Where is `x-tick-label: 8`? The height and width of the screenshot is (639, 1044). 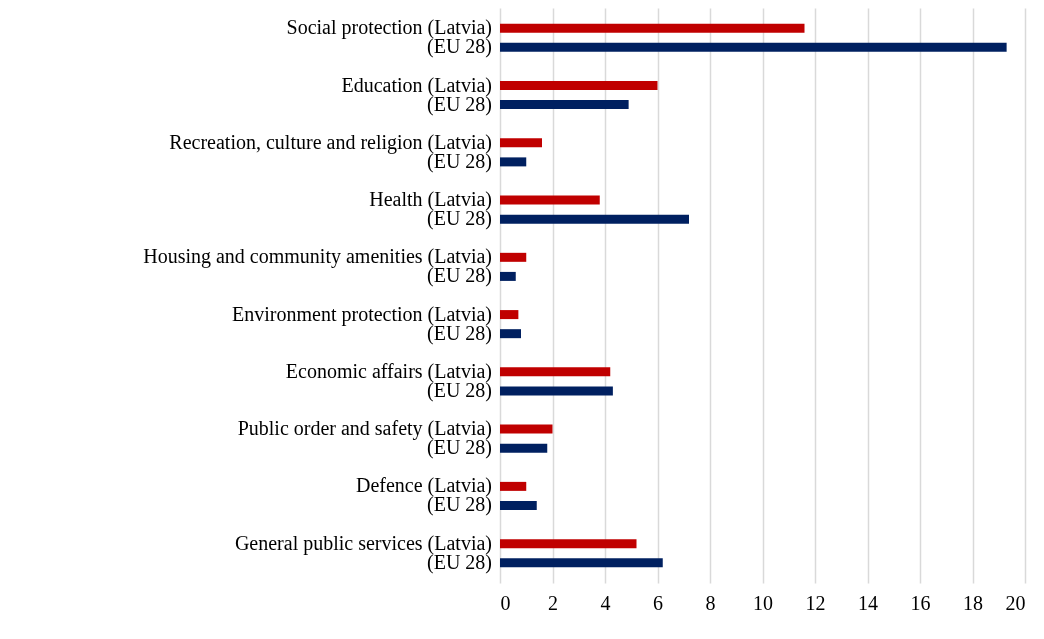 x-tick-label: 8 is located at coordinates (710, 602).